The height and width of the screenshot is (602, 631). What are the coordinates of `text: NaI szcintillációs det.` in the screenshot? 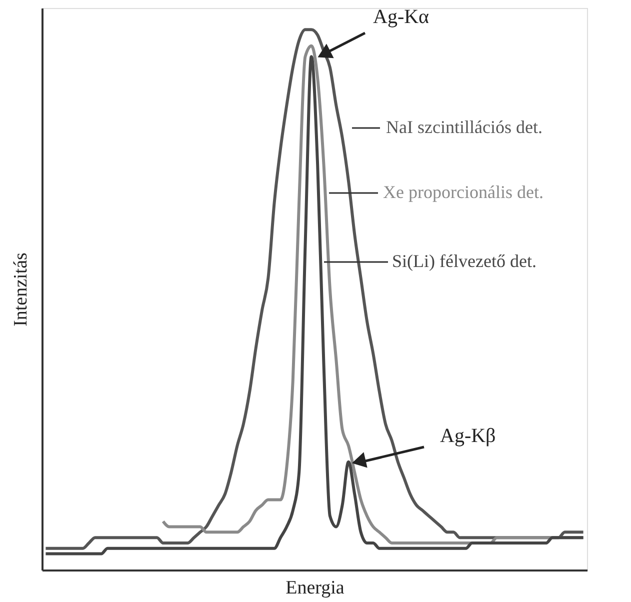 It's located at (464, 127).